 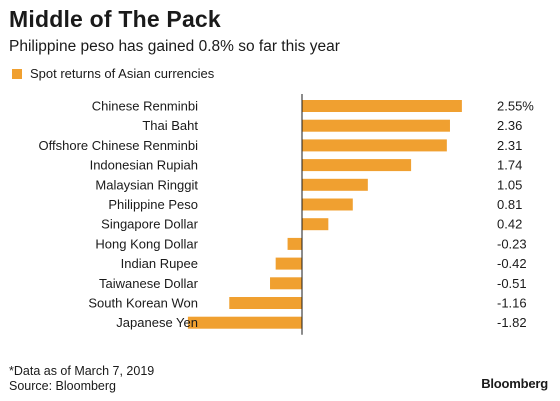 What do you see at coordinates (512, 243) in the screenshot?
I see `value-label: -0.23` at bounding box center [512, 243].